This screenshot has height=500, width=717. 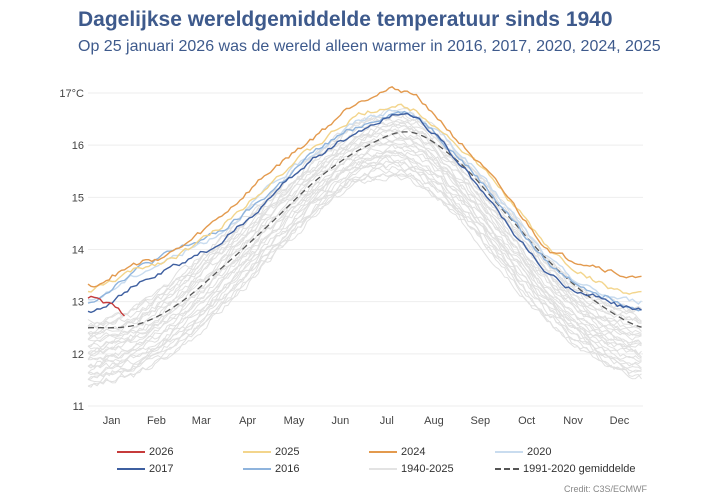 What do you see at coordinates (161, 452) in the screenshot?
I see `legend-label: 2026` at bounding box center [161, 452].